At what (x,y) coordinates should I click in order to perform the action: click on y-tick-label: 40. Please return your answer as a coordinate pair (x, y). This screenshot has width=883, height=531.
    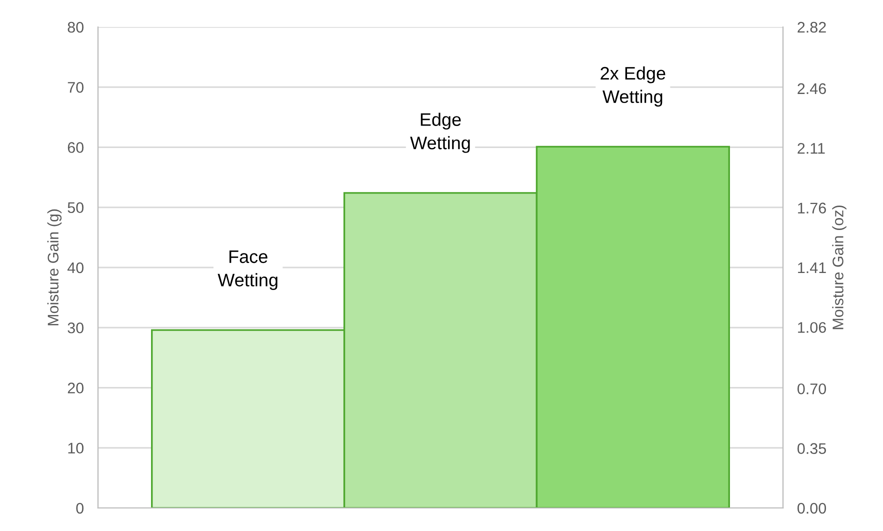
    Looking at the image, I should click on (75, 268).